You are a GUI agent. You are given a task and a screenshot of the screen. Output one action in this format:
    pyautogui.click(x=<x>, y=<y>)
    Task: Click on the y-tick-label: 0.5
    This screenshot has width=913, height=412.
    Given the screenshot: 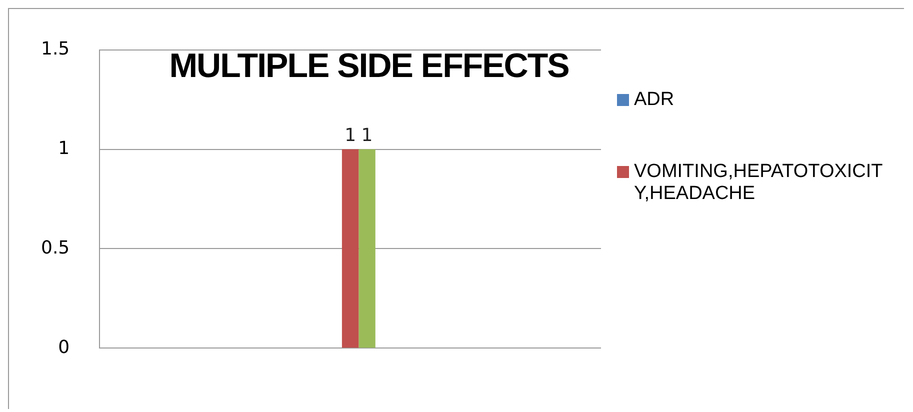 What is the action you would take?
    pyautogui.click(x=55, y=247)
    